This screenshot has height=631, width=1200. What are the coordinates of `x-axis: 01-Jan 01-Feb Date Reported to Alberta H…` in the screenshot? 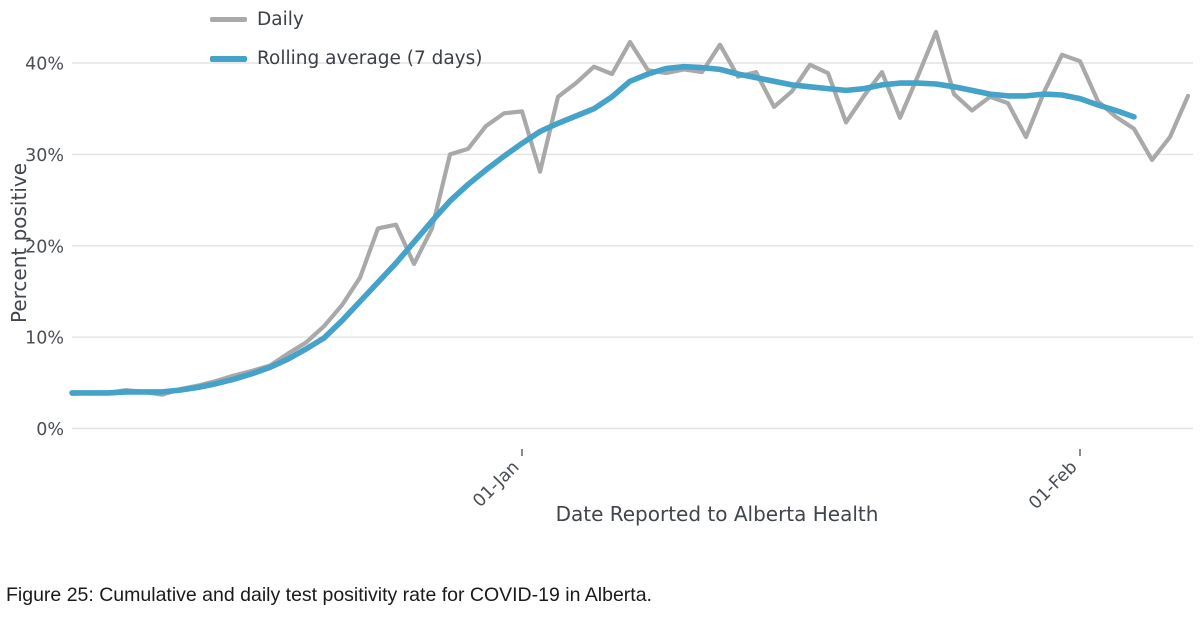 It's located at (775, 491).